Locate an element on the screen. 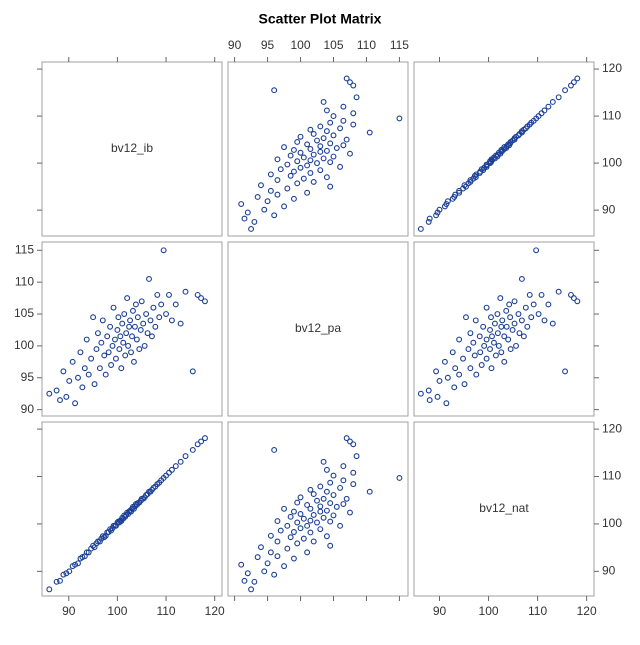 Image resolution: width=640 pixels, height=645 pixels. y-tick-label: 120 is located at coordinates (612, 428).